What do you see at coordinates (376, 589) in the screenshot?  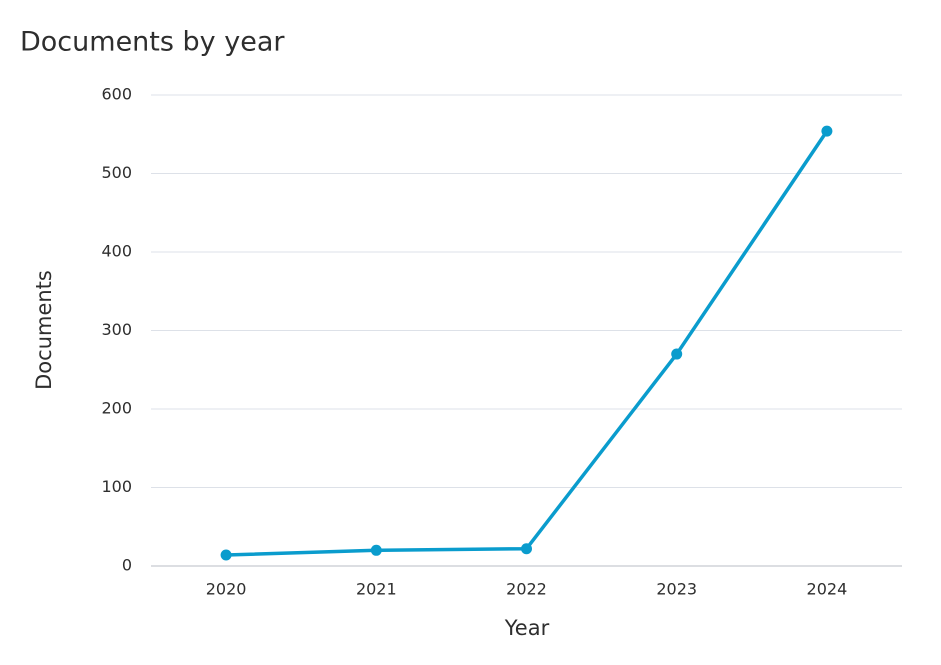 I see `x-tick-label: 2021` at bounding box center [376, 589].